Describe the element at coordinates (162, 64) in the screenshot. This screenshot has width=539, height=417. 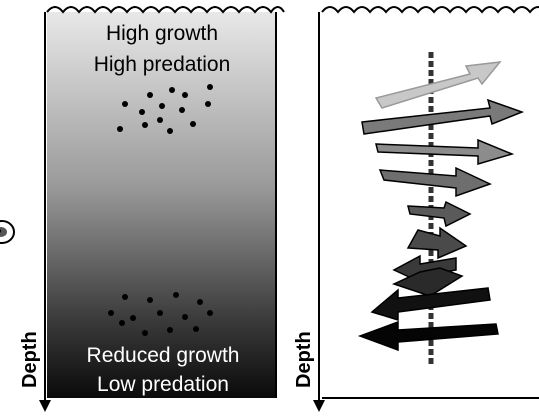
I see `top-label-predation: High predation` at that location.